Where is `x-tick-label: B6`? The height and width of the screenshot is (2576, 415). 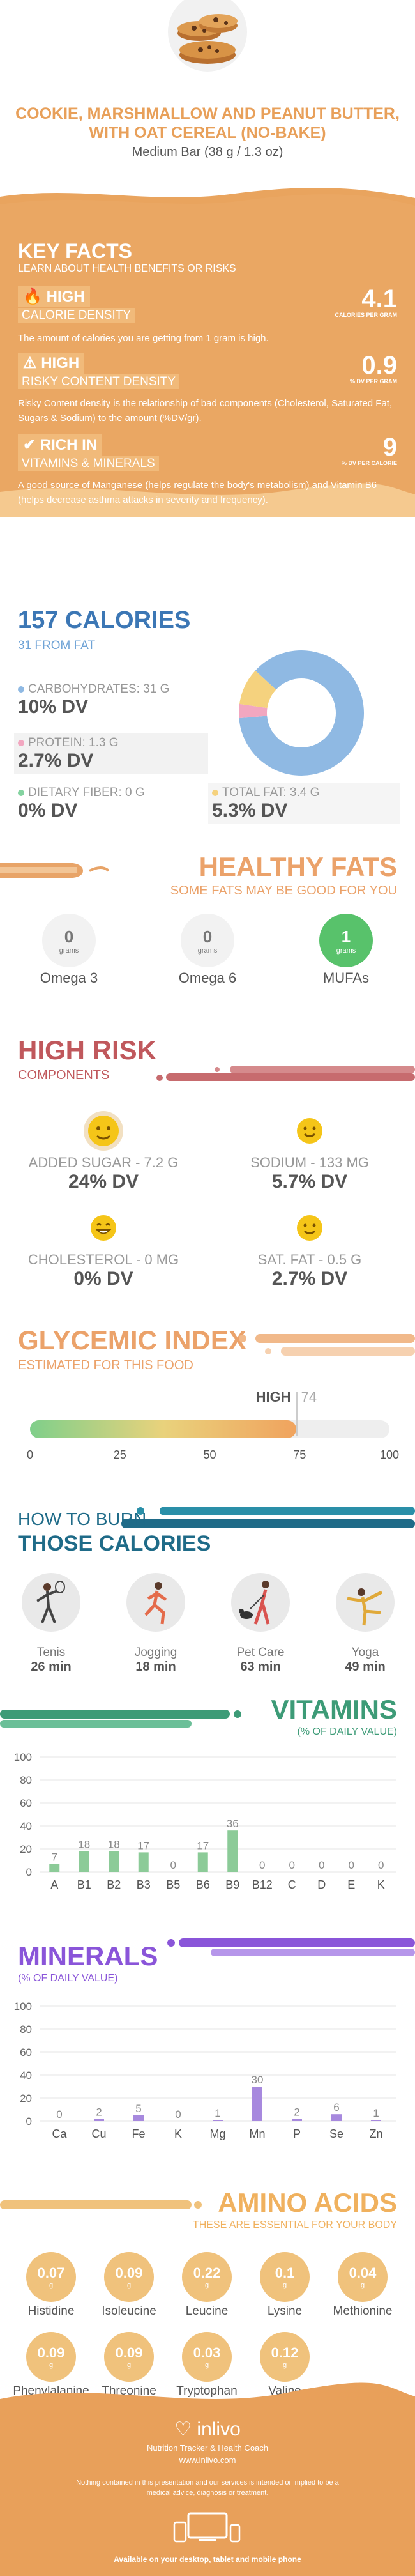 x-tick-label: B6 is located at coordinates (203, 1884).